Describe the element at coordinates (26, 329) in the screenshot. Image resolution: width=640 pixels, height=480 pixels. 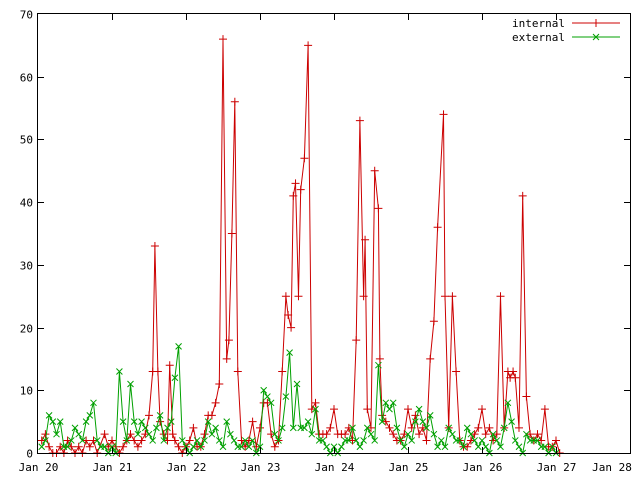
I see `y-tick-label: 20` at that location.